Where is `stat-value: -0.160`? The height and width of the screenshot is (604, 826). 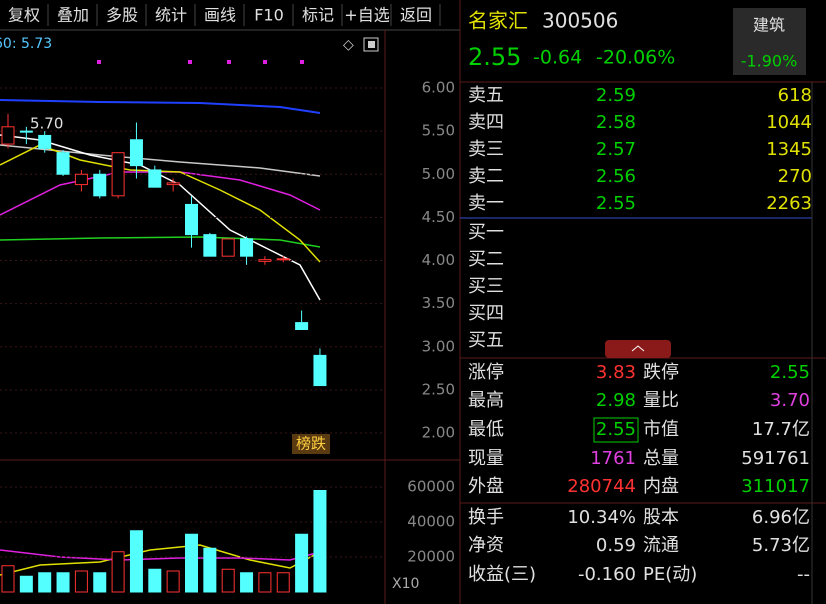
stat-value: -0.160 is located at coordinates (607, 574).